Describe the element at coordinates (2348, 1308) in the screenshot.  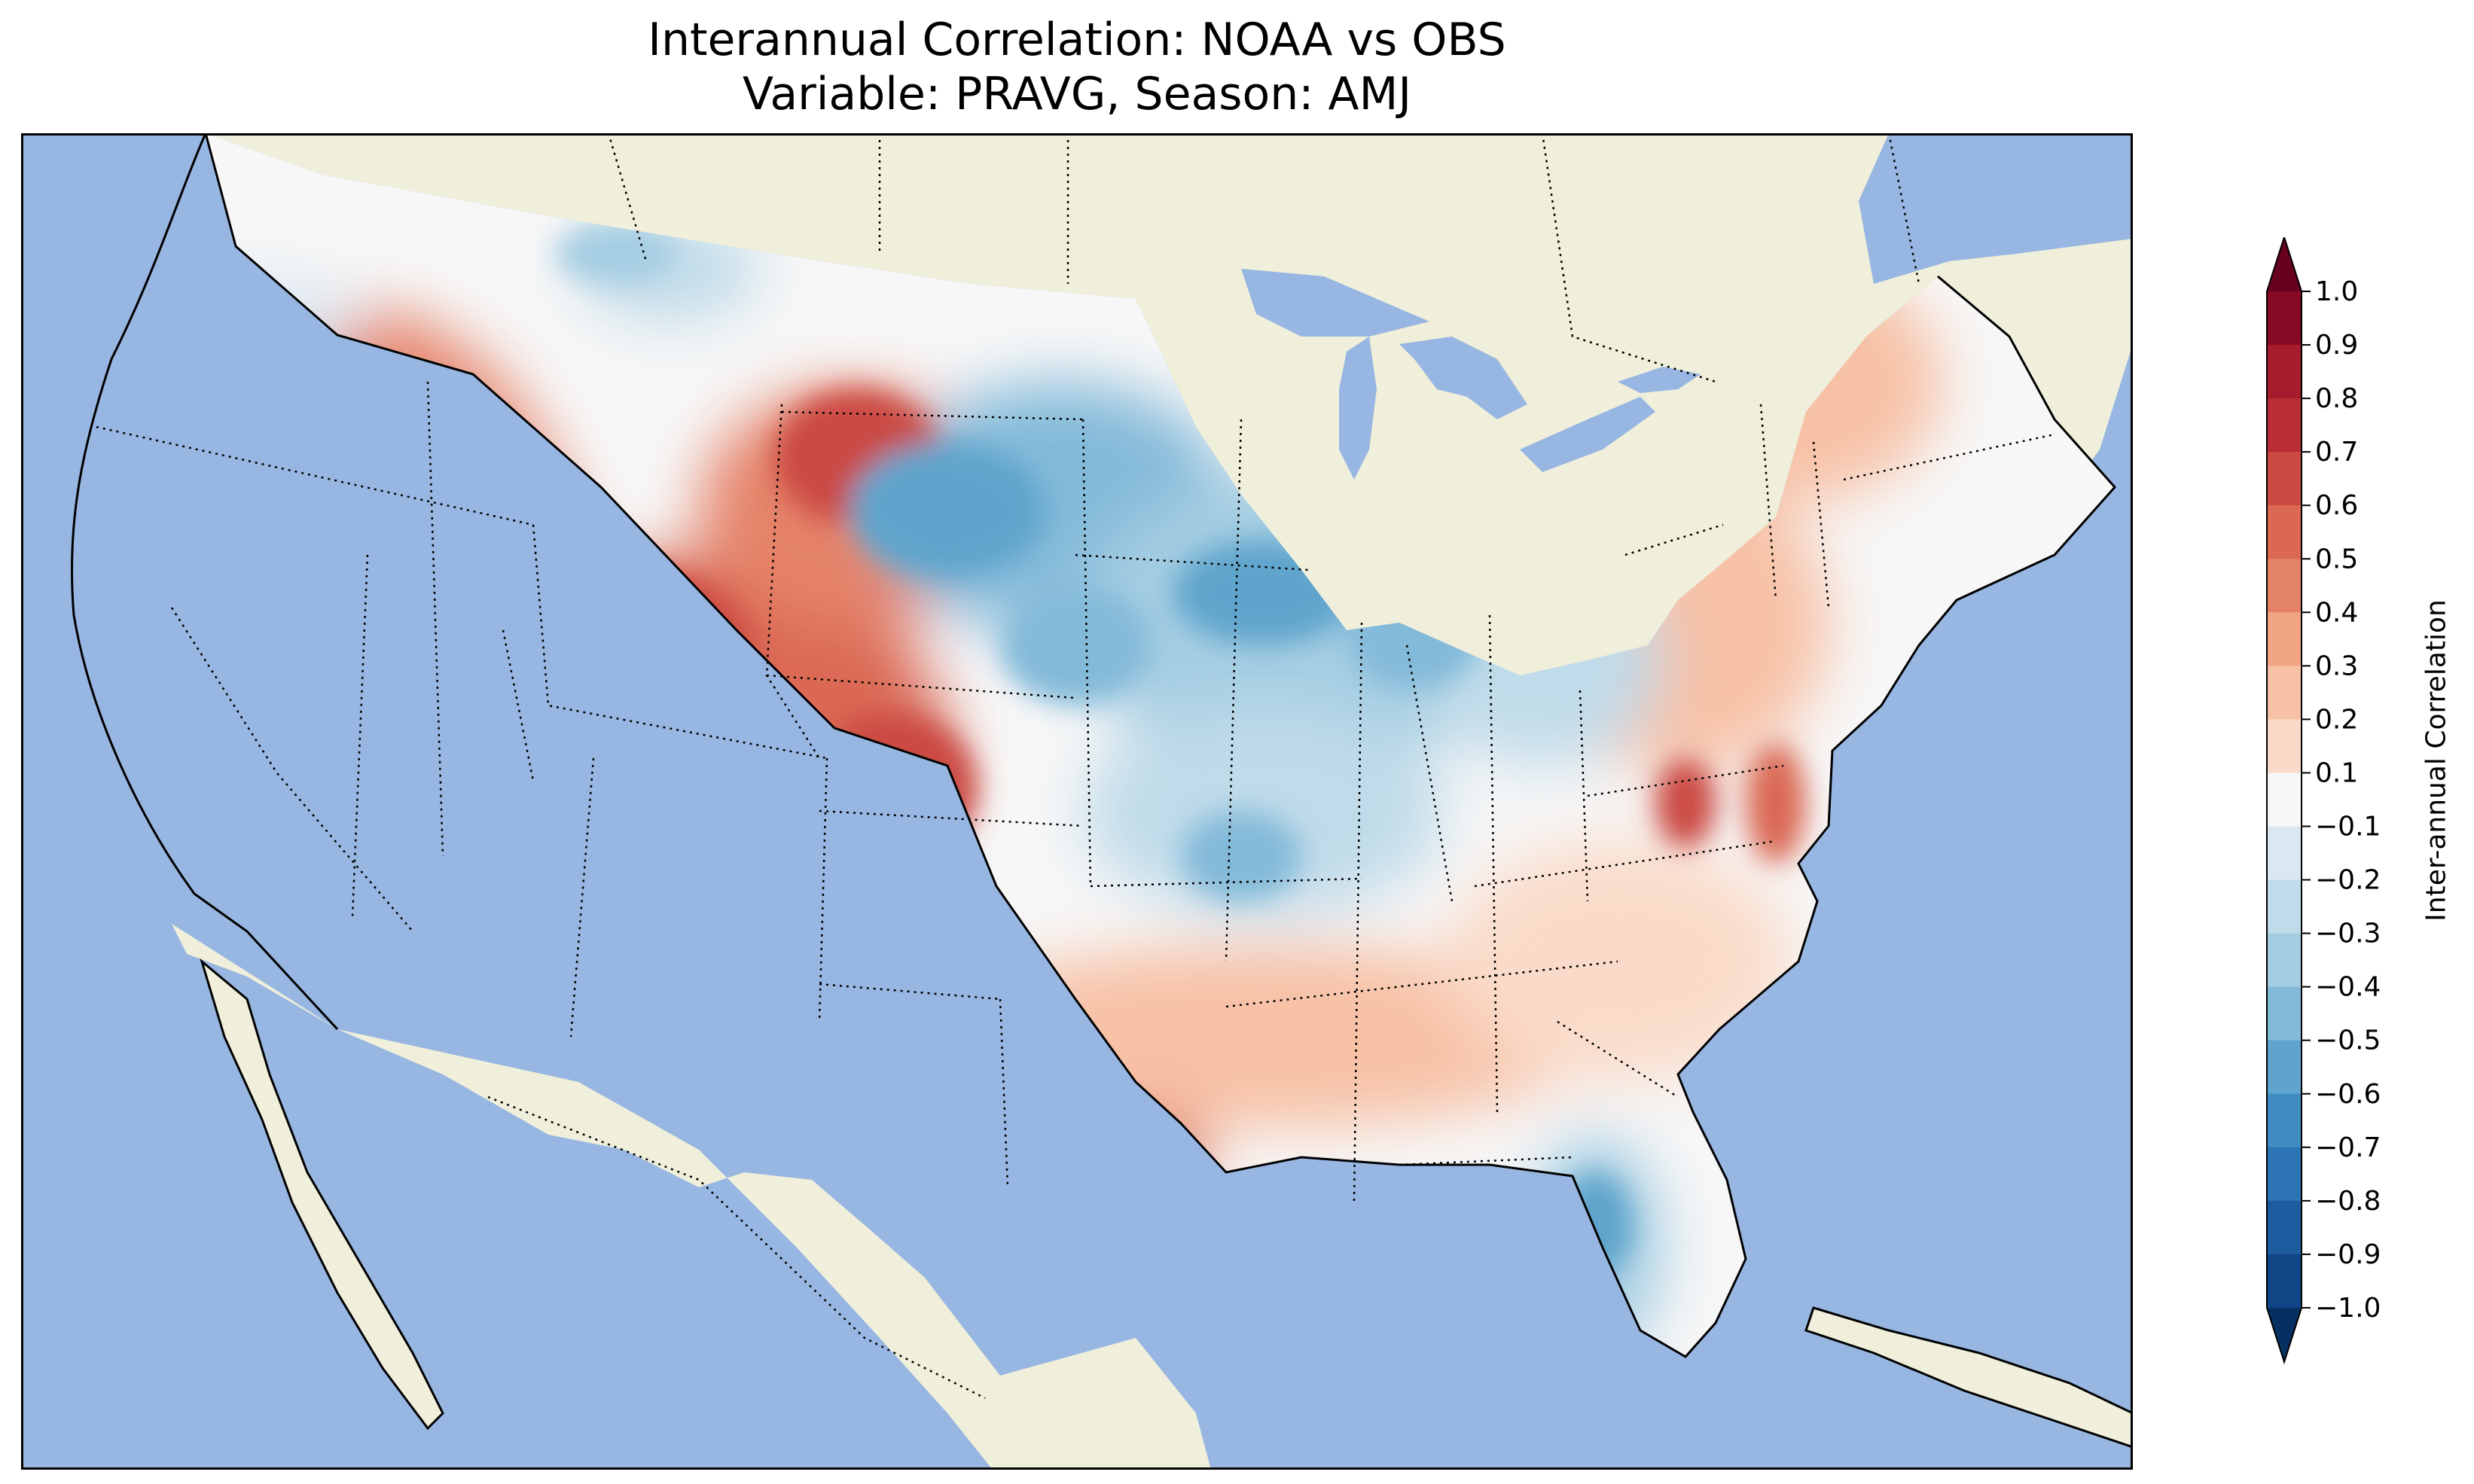
I see `colorbar-tick-label: −1.0` at that location.